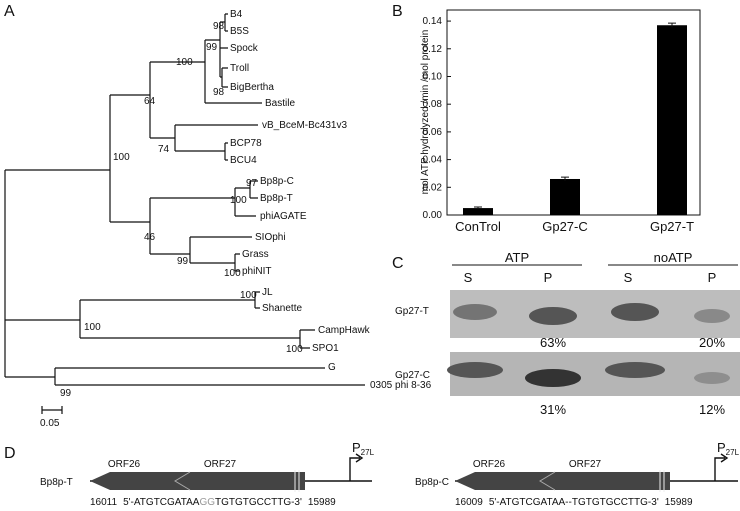 Image resolution: width=740 pixels, height=511 pixels. I want to click on coord-start: 16009, so click(469, 502).